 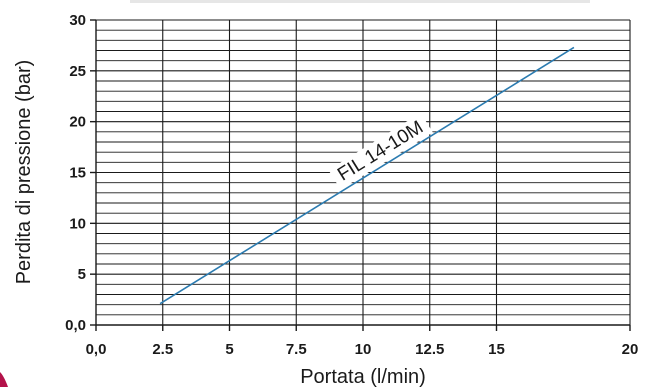 I want to click on x-tick-label: 2.5, so click(x=162, y=349).